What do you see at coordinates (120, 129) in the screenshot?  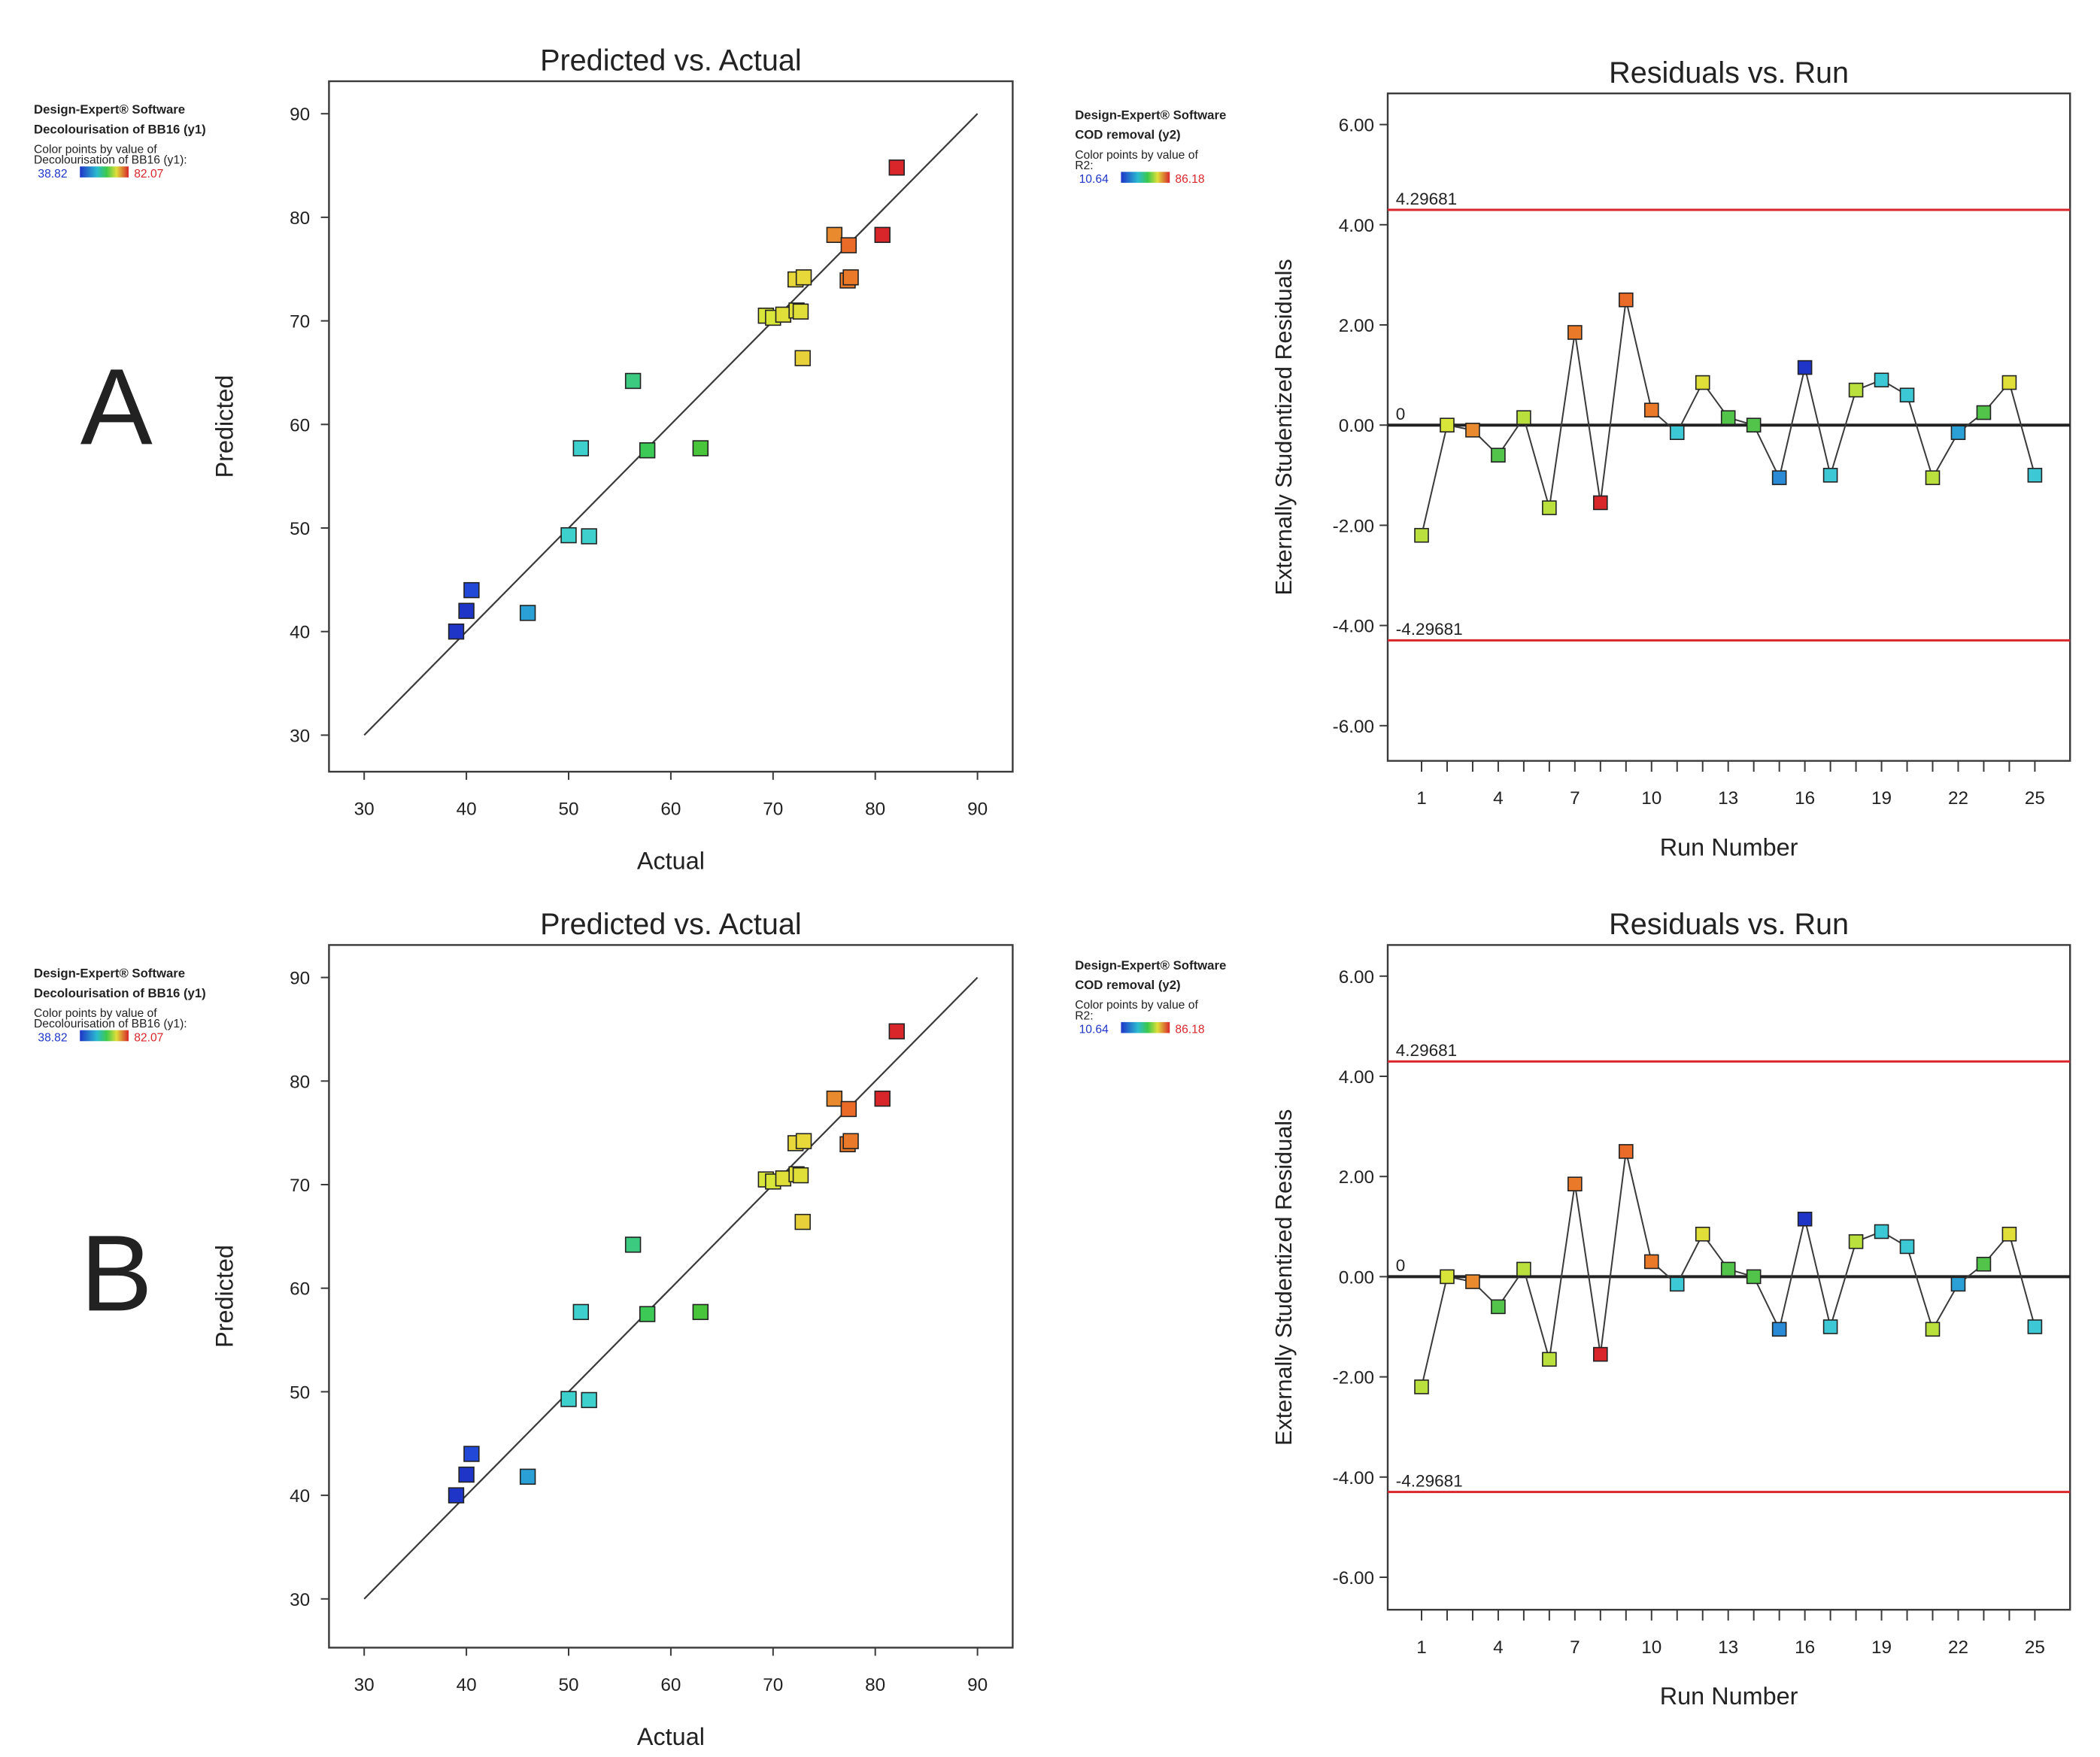 I see `left-legend-response: Decolourisation of BB16 (y1)` at bounding box center [120, 129].